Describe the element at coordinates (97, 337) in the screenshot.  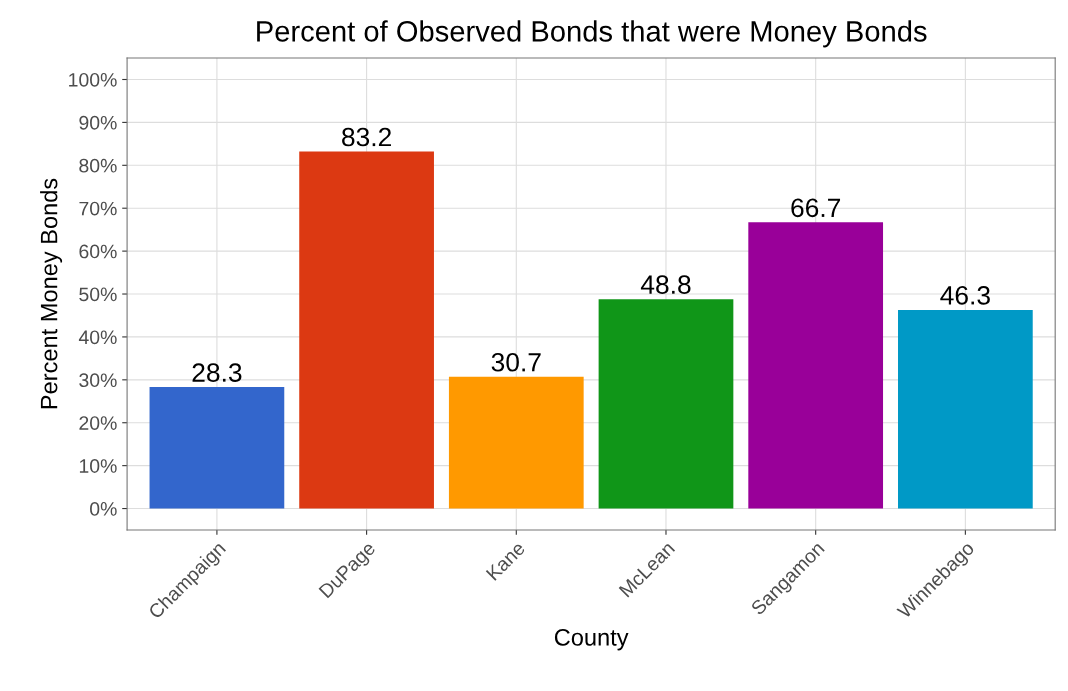
I see `y-tick-label: 40%` at that location.